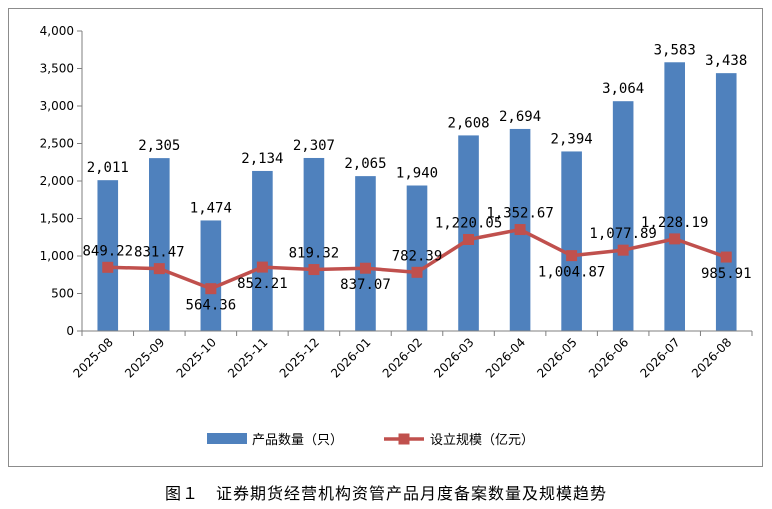 This screenshot has height=509, width=772. Describe the element at coordinates (57, 181) in the screenshot. I see `y-tick-label: 2,000` at that location.